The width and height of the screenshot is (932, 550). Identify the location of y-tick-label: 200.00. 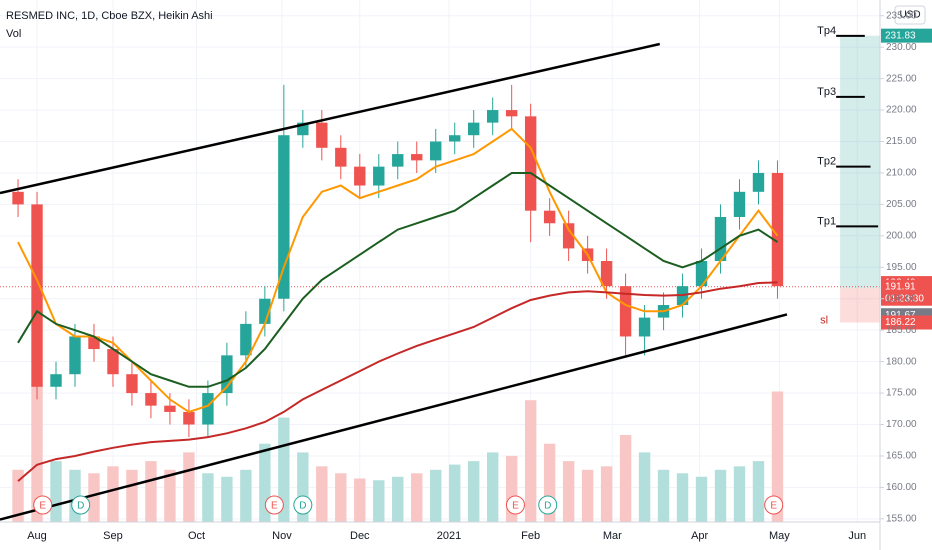
(901, 235).